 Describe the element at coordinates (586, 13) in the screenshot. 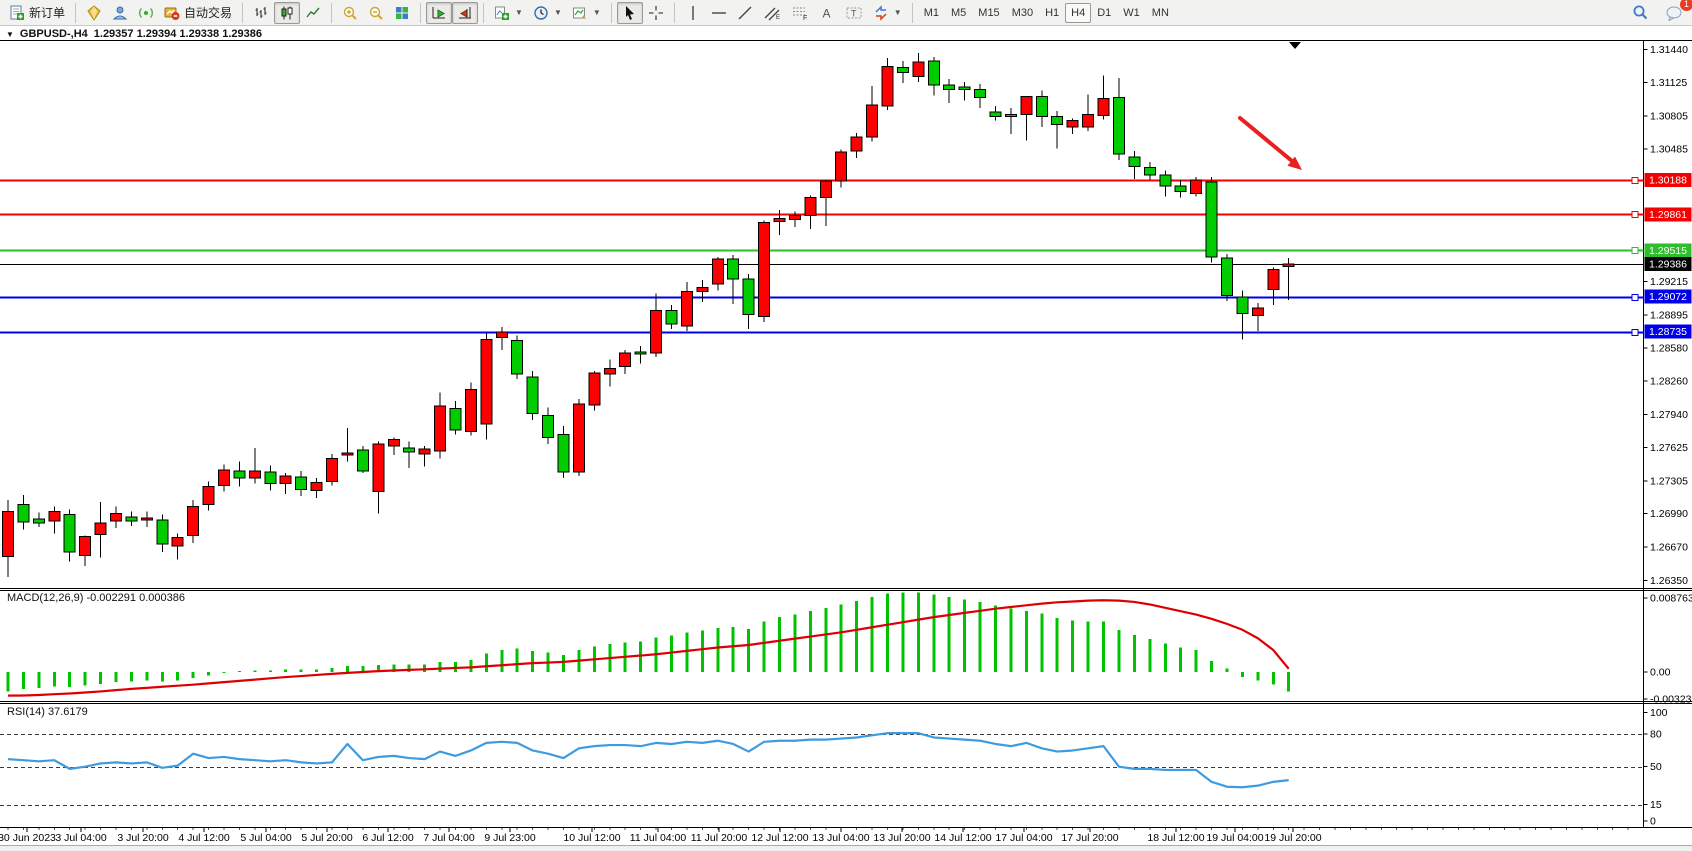

I see `templates-button: ▼` at that location.